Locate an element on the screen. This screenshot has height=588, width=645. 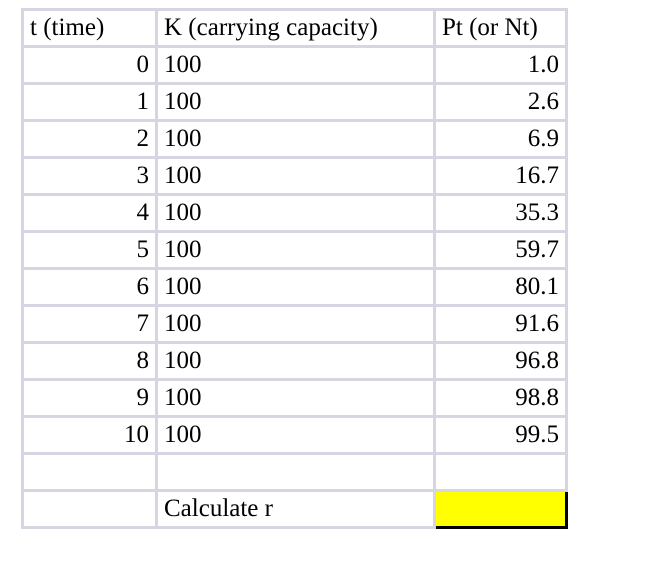
table-row: 0 100 1.0 is located at coordinates (294, 65).